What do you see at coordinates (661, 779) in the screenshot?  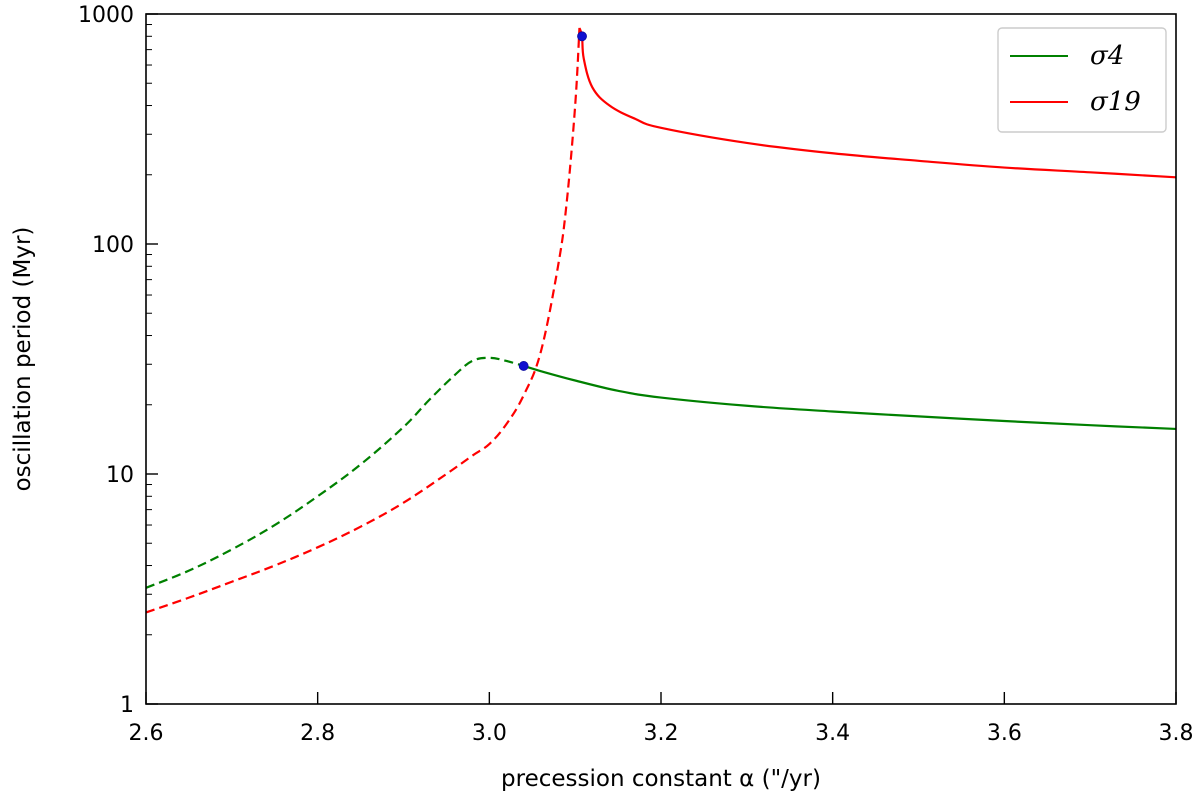 I see `x-axis-label: precession constant α ("/yr)` at bounding box center [661, 779].